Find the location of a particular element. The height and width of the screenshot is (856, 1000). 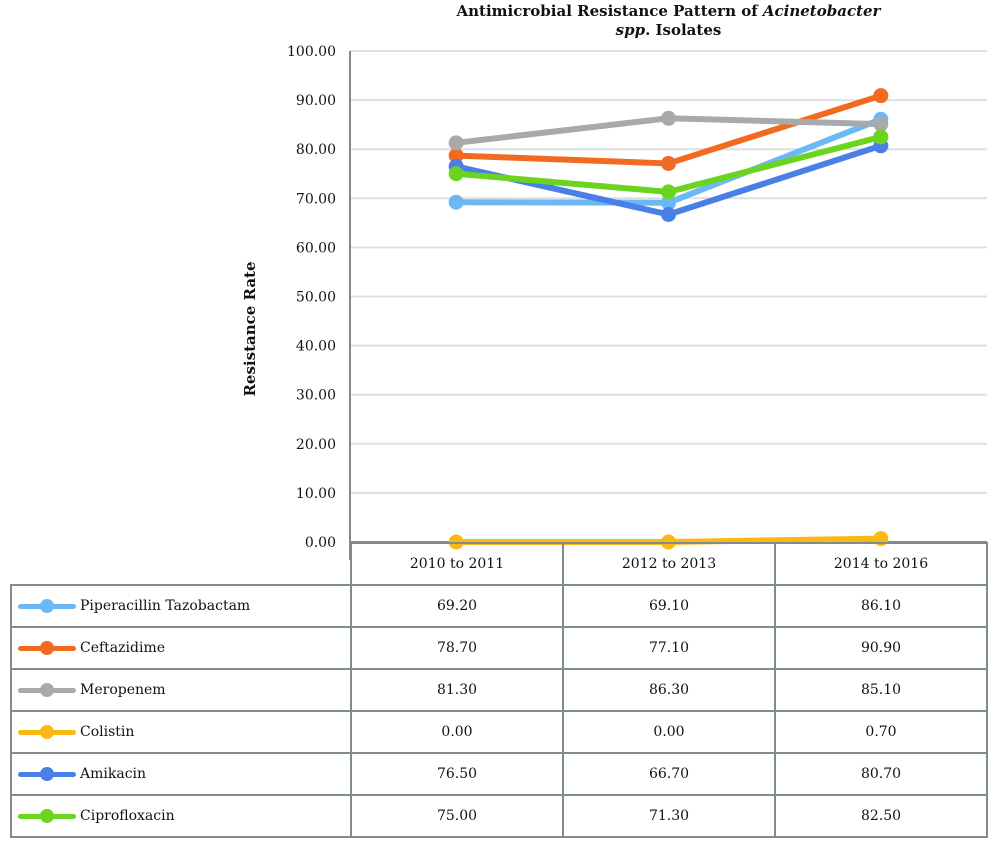

legend-label: Piperacillin Tazobactam is located at coordinates (165, 606).